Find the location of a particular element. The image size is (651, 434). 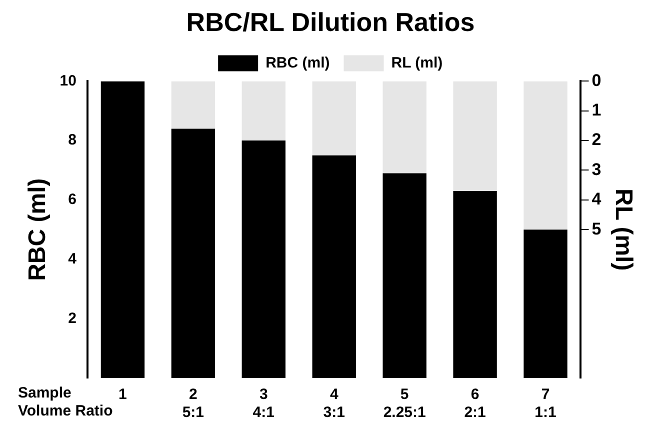

x-tick-label: 2 5:1 is located at coordinates (193, 404).